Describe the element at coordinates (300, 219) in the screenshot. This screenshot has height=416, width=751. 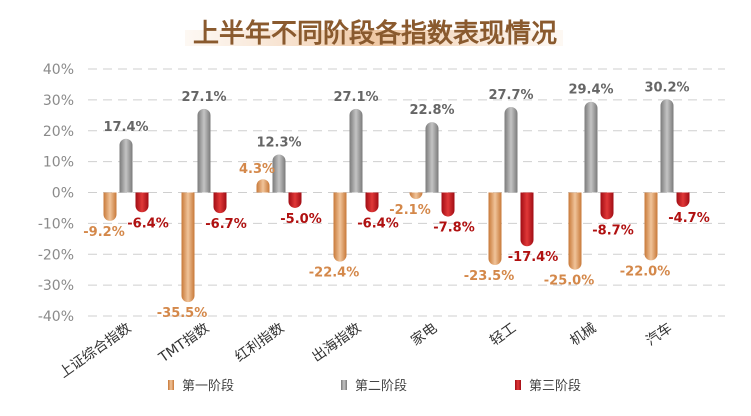
I see `data-label-series3: -5.0%` at that location.